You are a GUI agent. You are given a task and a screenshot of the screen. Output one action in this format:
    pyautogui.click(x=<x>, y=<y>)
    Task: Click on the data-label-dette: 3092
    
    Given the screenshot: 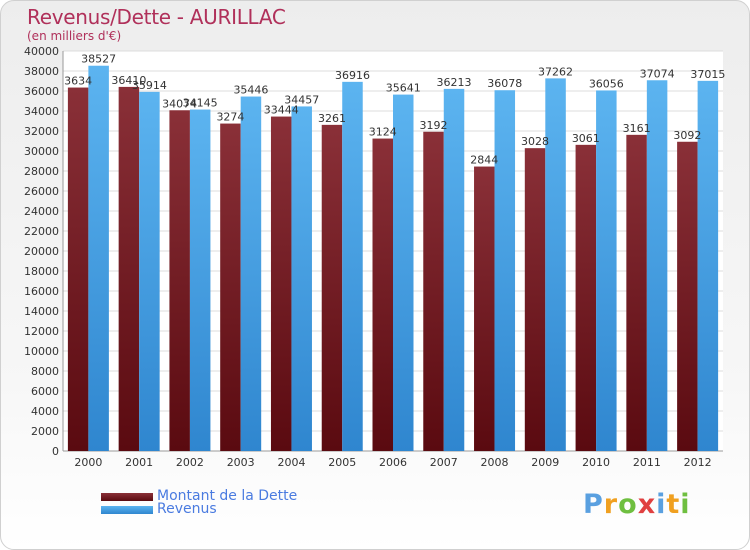 What is the action you would take?
    pyautogui.click(x=687, y=135)
    